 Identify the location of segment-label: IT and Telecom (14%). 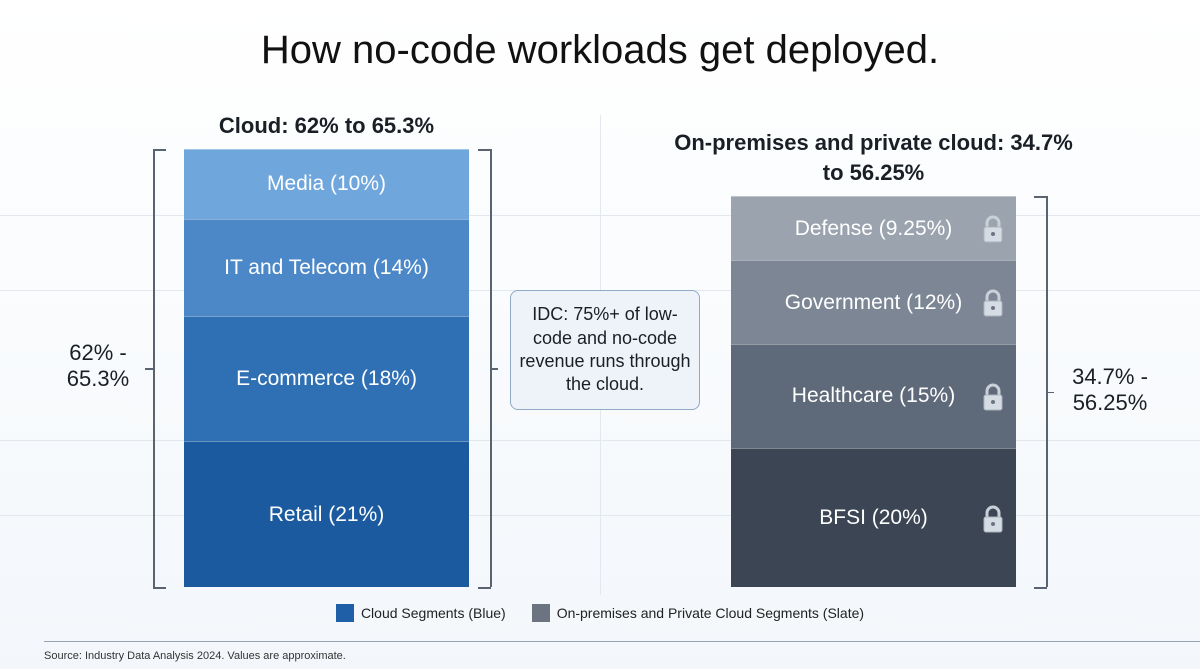
(326, 267).